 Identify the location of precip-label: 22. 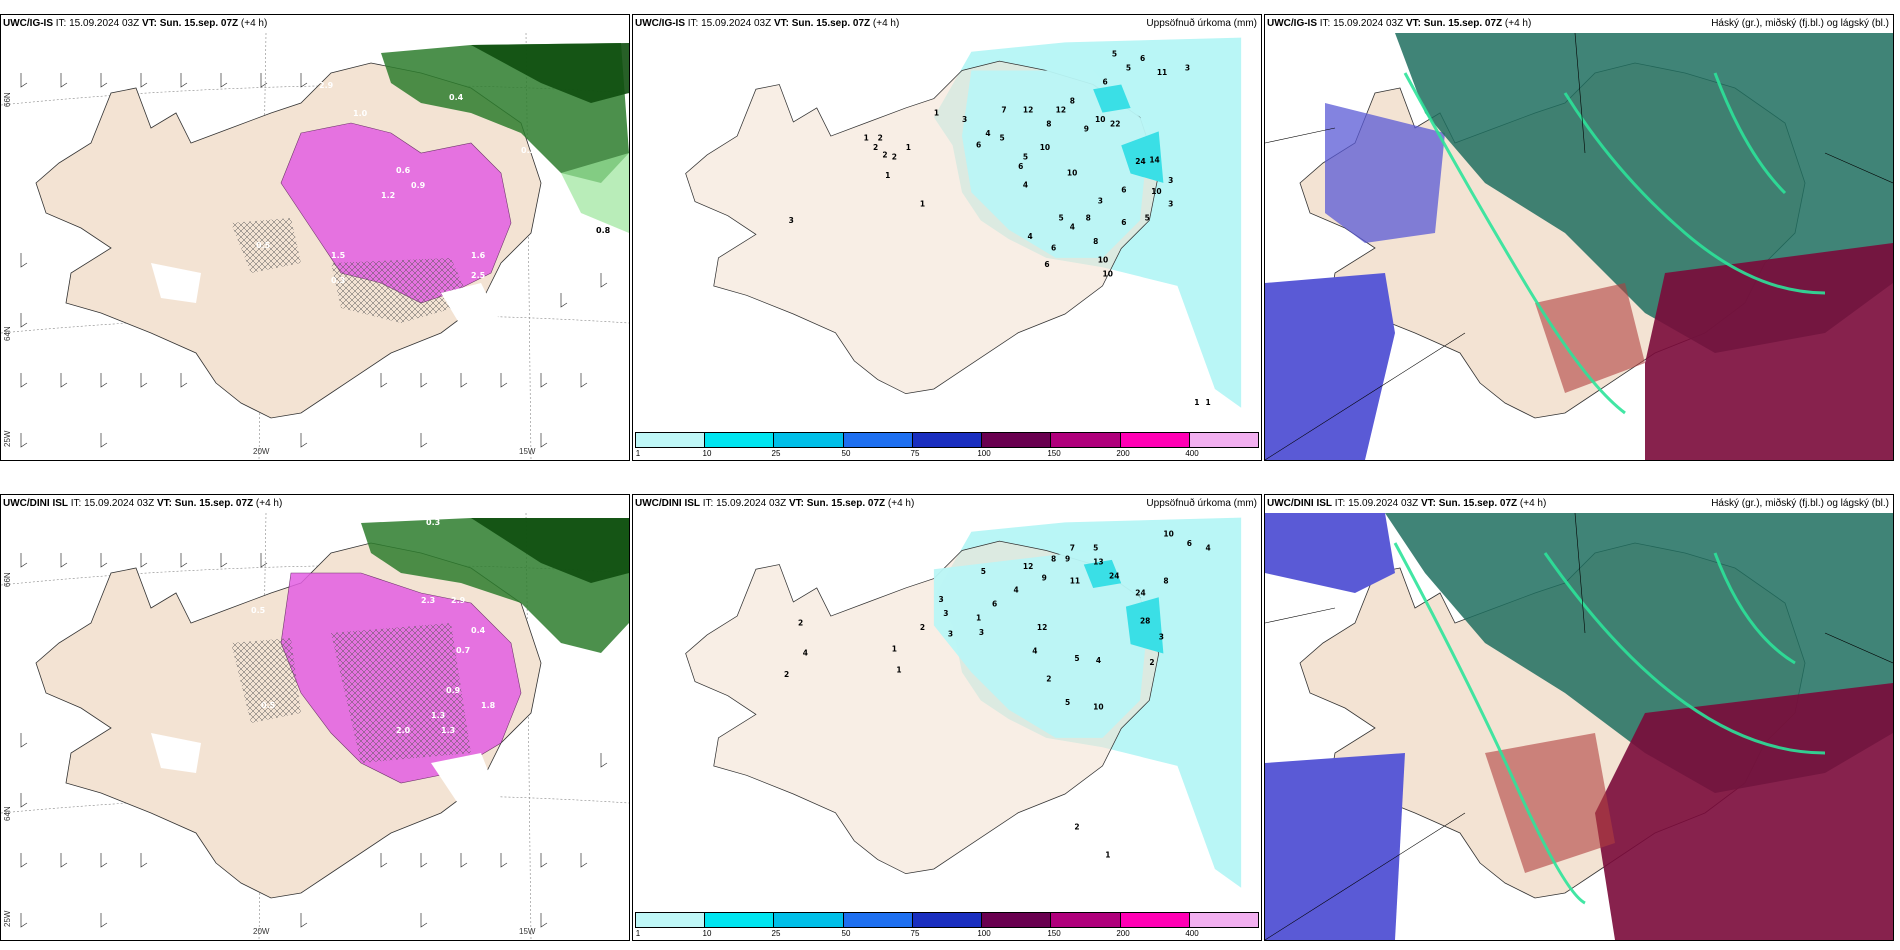
(1115, 124).